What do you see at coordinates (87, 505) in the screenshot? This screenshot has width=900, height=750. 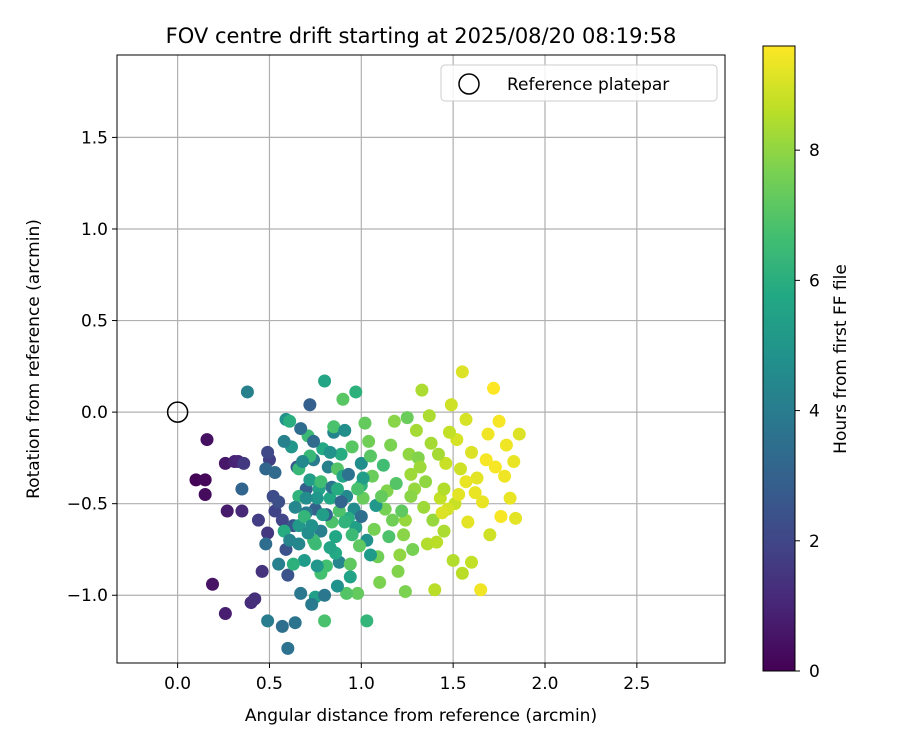 I see `y-tick-label: −0.5` at bounding box center [87, 505].